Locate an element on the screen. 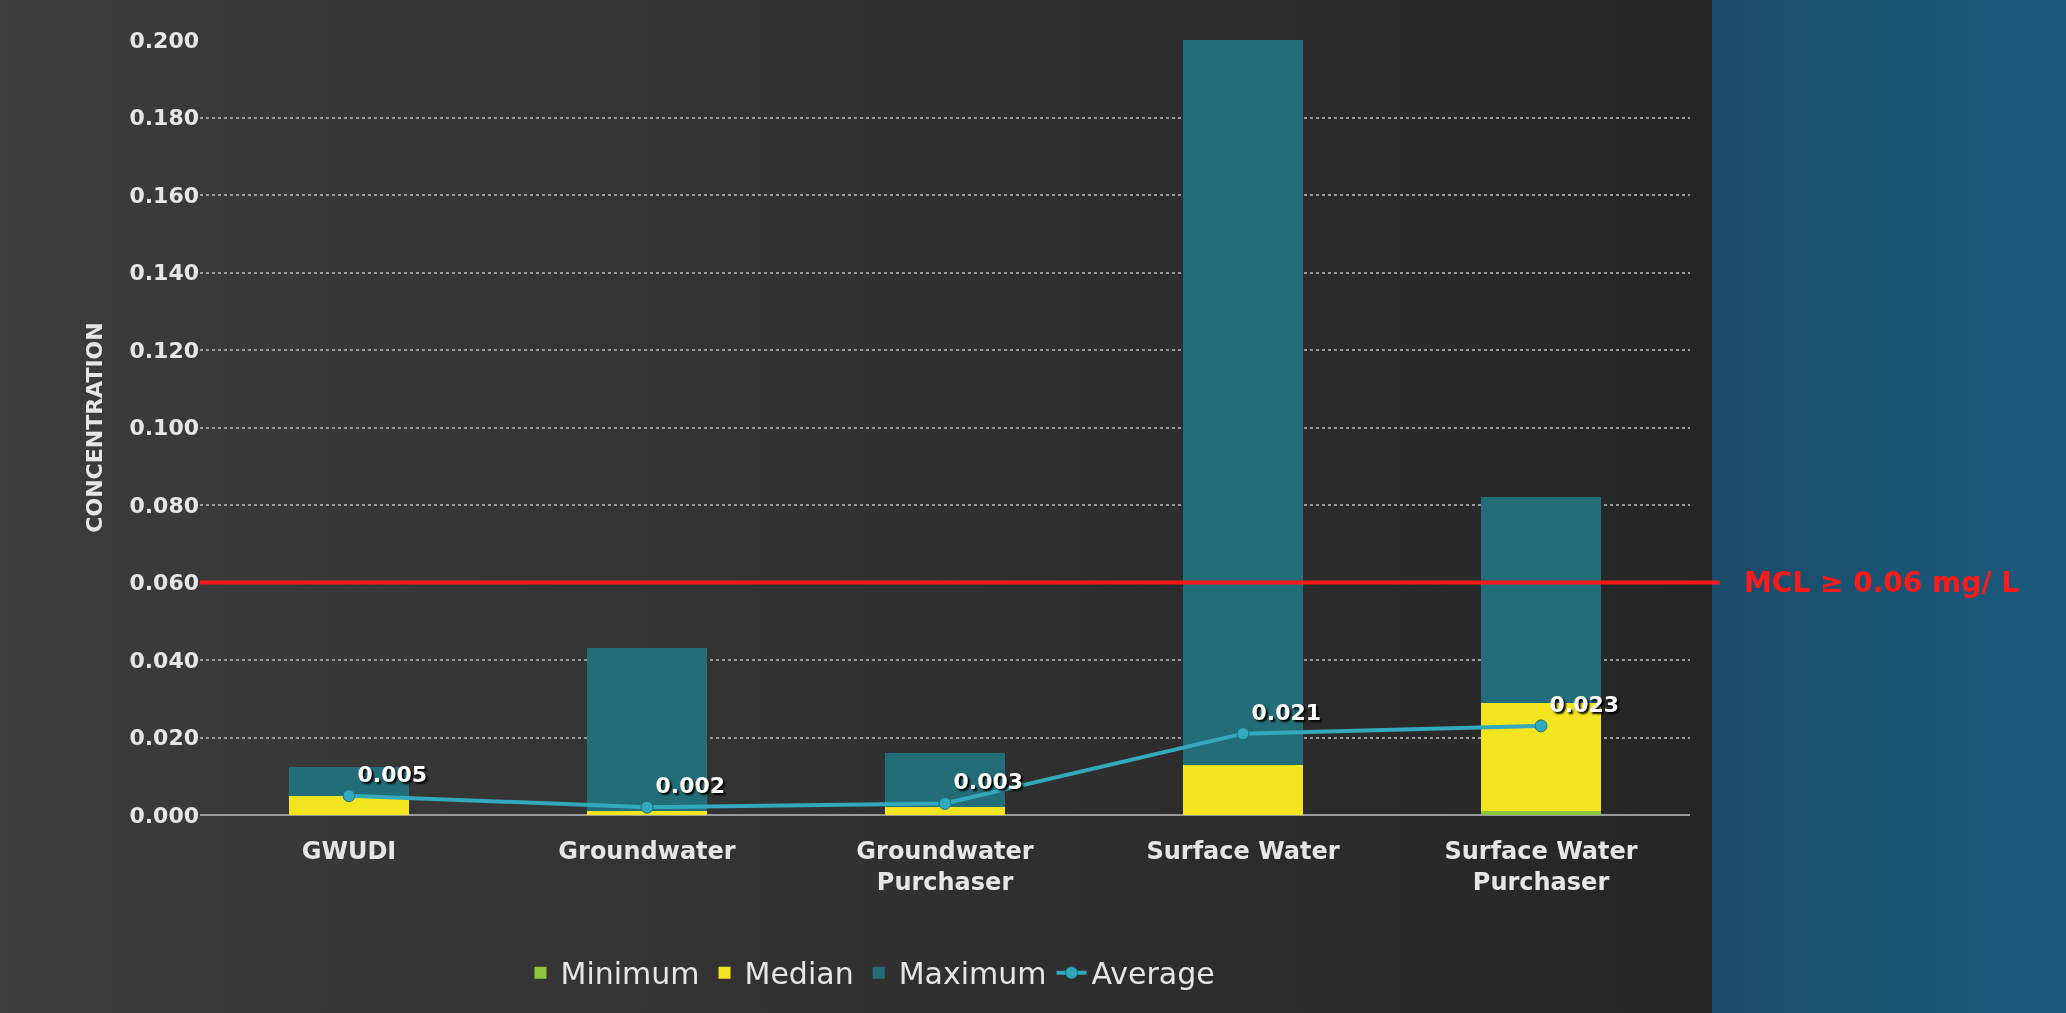 The height and width of the screenshot is (1013, 2066). x-tick-label: GWUDI is located at coordinates (349, 850).